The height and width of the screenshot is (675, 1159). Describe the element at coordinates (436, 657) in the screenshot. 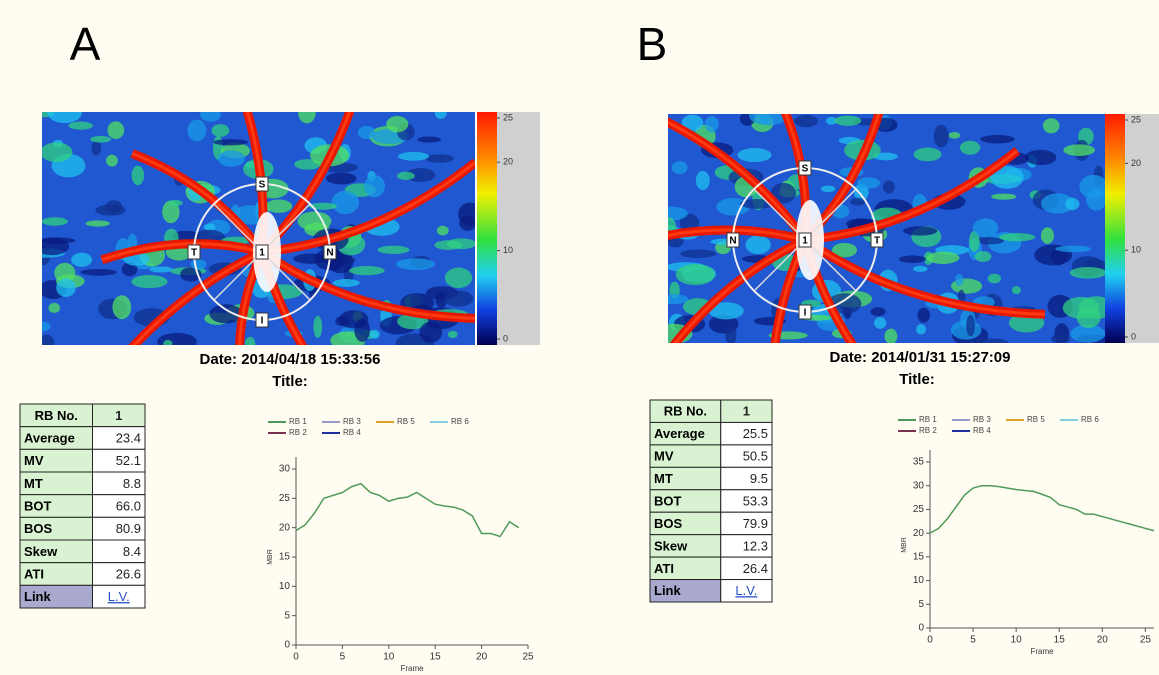

I see `x-tick-label: 15` at that location.